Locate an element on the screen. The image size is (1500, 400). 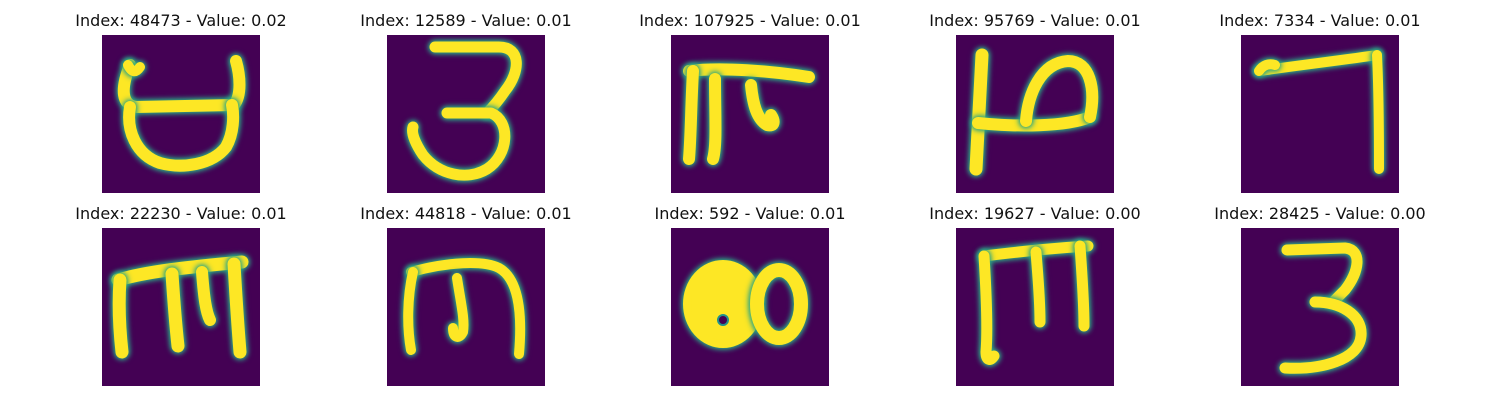
panel-title: Index: 22230 - Value: 0.01 is located at coordinates (181, 213).